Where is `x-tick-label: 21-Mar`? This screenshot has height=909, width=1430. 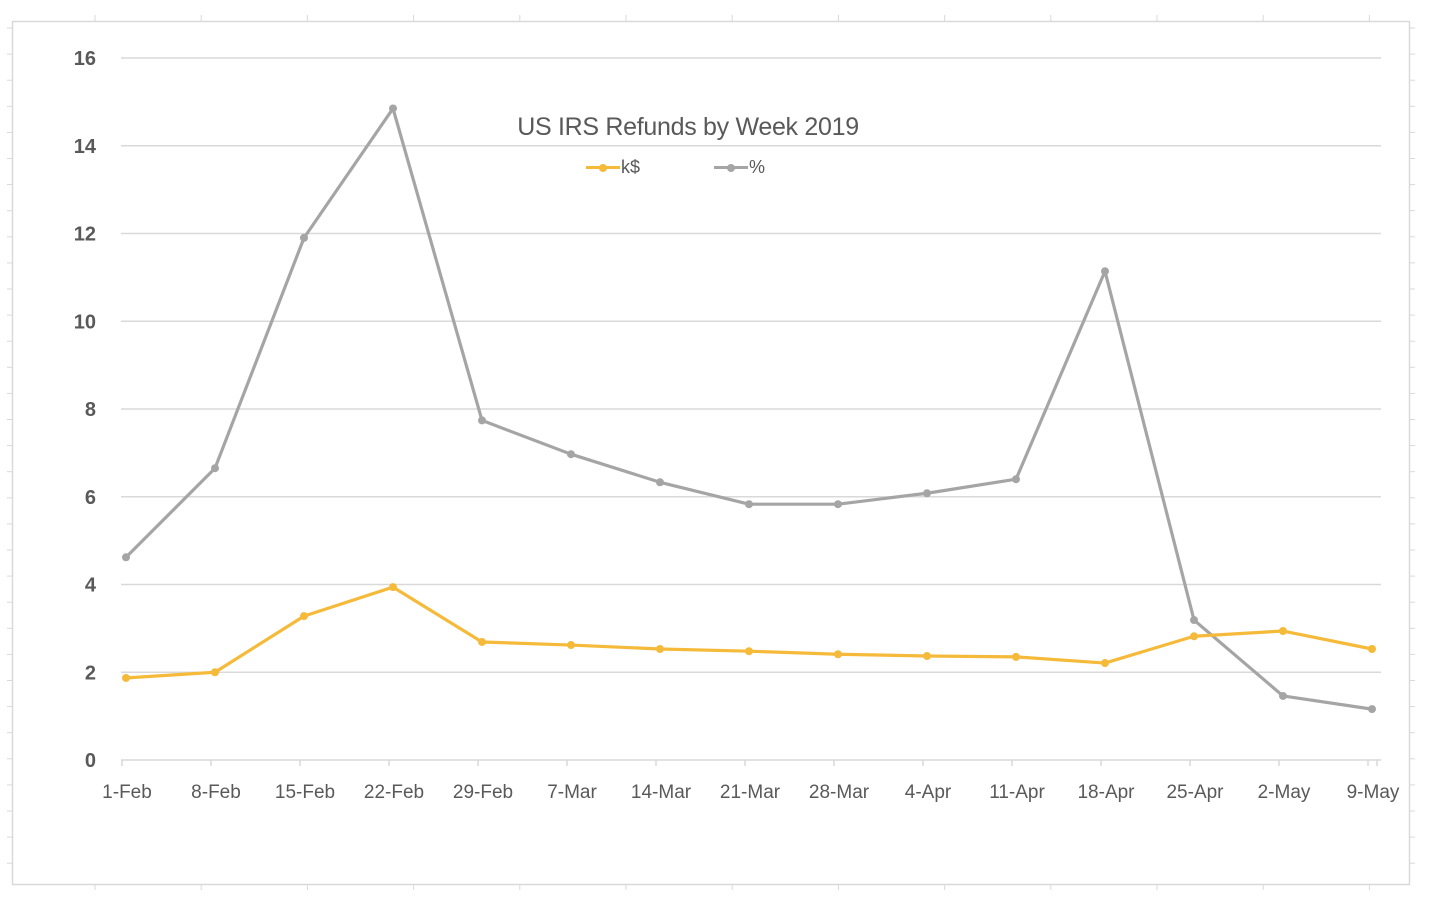 x-tick-label: 21-Mar is located at coordinates (750, 792).